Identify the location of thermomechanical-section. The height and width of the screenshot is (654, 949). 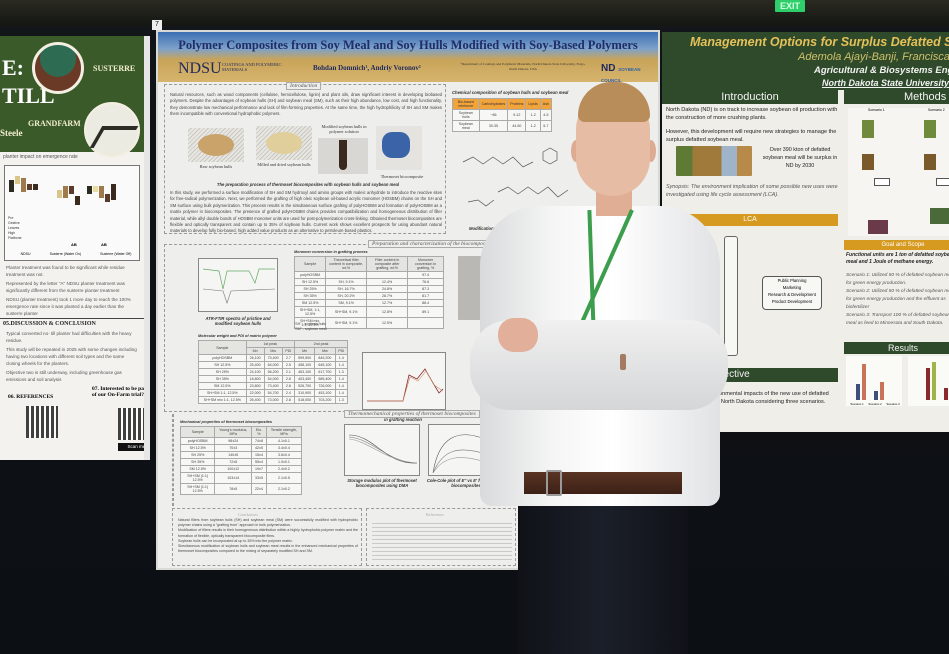
(173, 460).